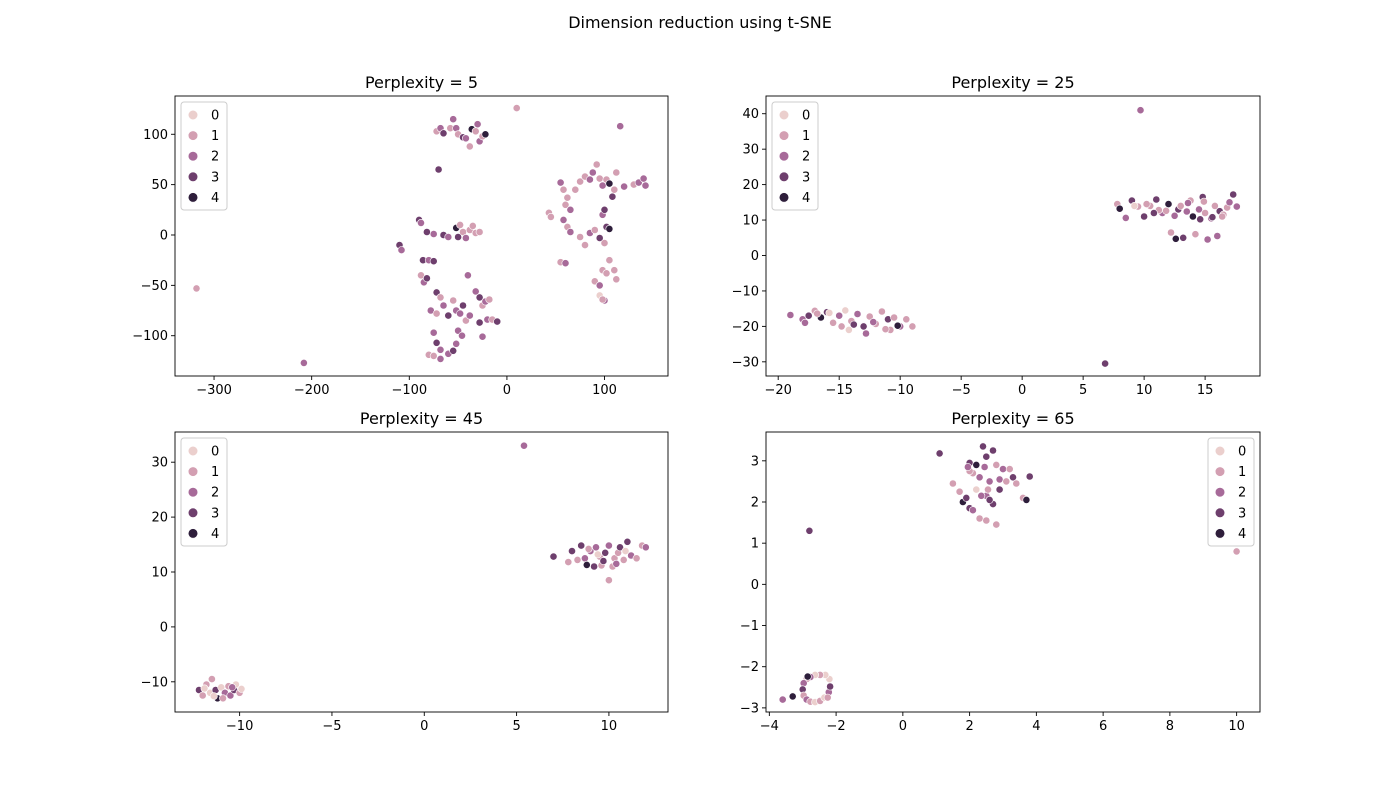 The height and width of the screenshot is (800, 1400). Describe the element at coordinates (421, 418) in the screenshot. I see `panel-title: Perplexity = 45` at that location.